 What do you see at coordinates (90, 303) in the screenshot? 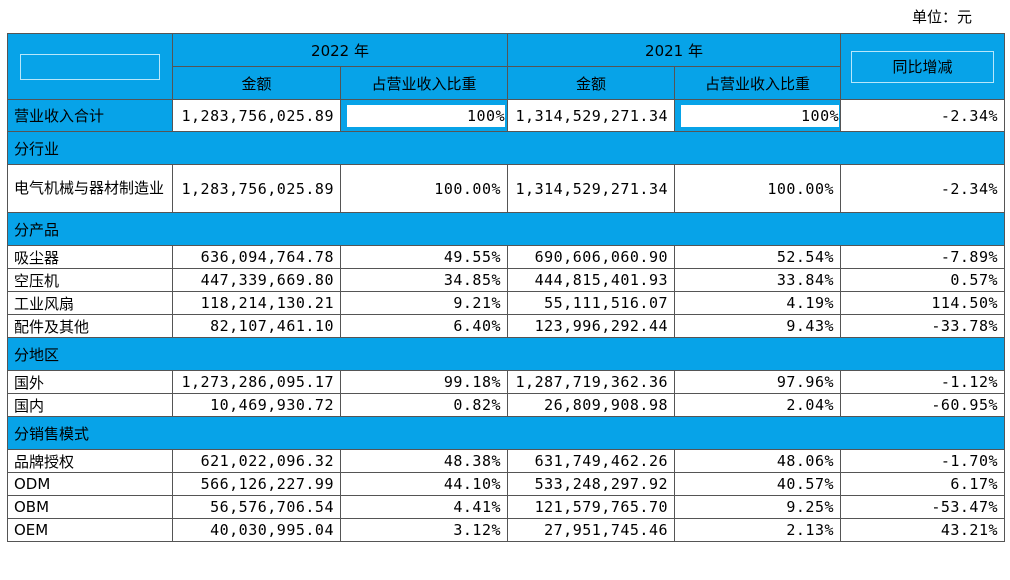
I see `row-label: 工业风扇` at bounding box center [90, 303].